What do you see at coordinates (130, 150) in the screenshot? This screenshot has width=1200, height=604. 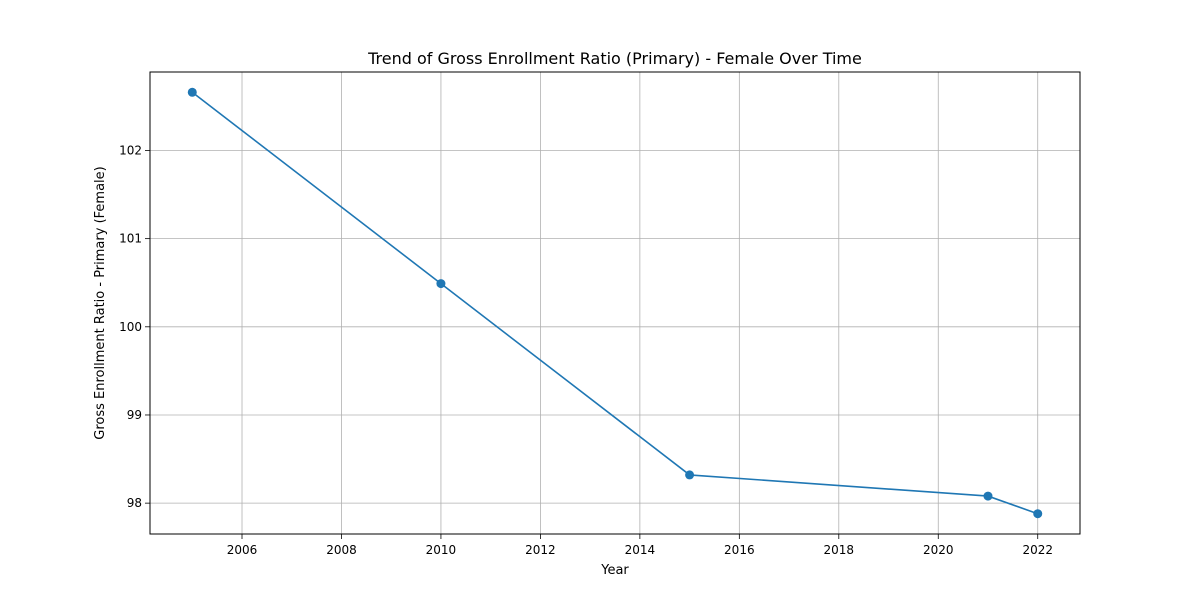 I see `y-tick-label: 102` at bounding box center [130, 150].